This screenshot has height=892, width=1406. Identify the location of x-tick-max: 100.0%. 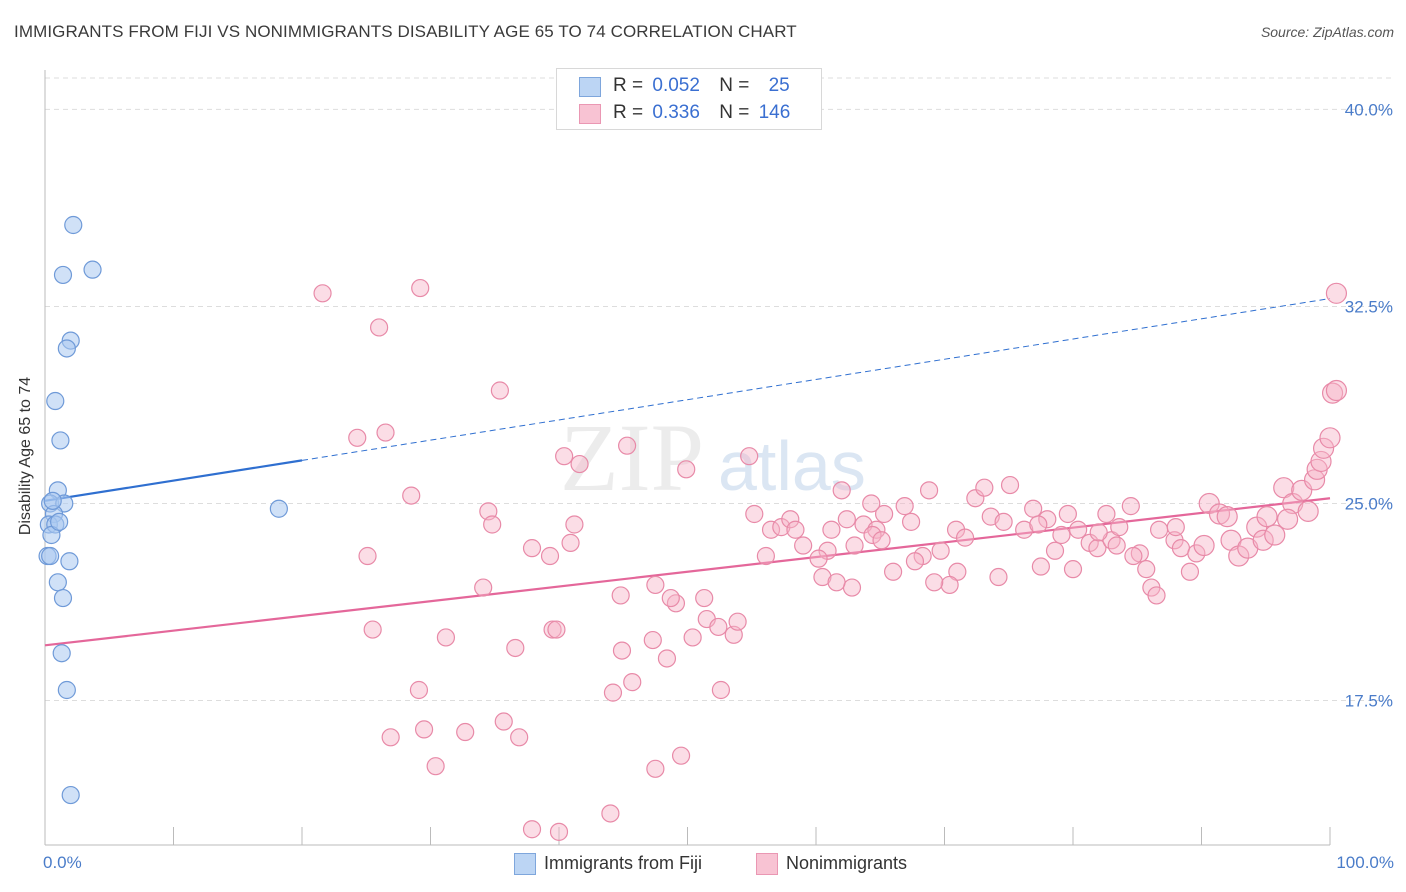
(1365, 862).